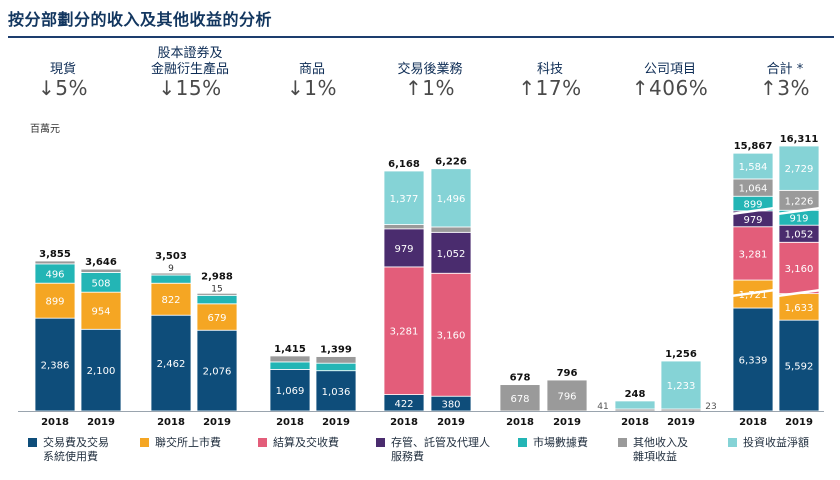  I want to click on bar-value-label: 3,281, so click(404, 332).